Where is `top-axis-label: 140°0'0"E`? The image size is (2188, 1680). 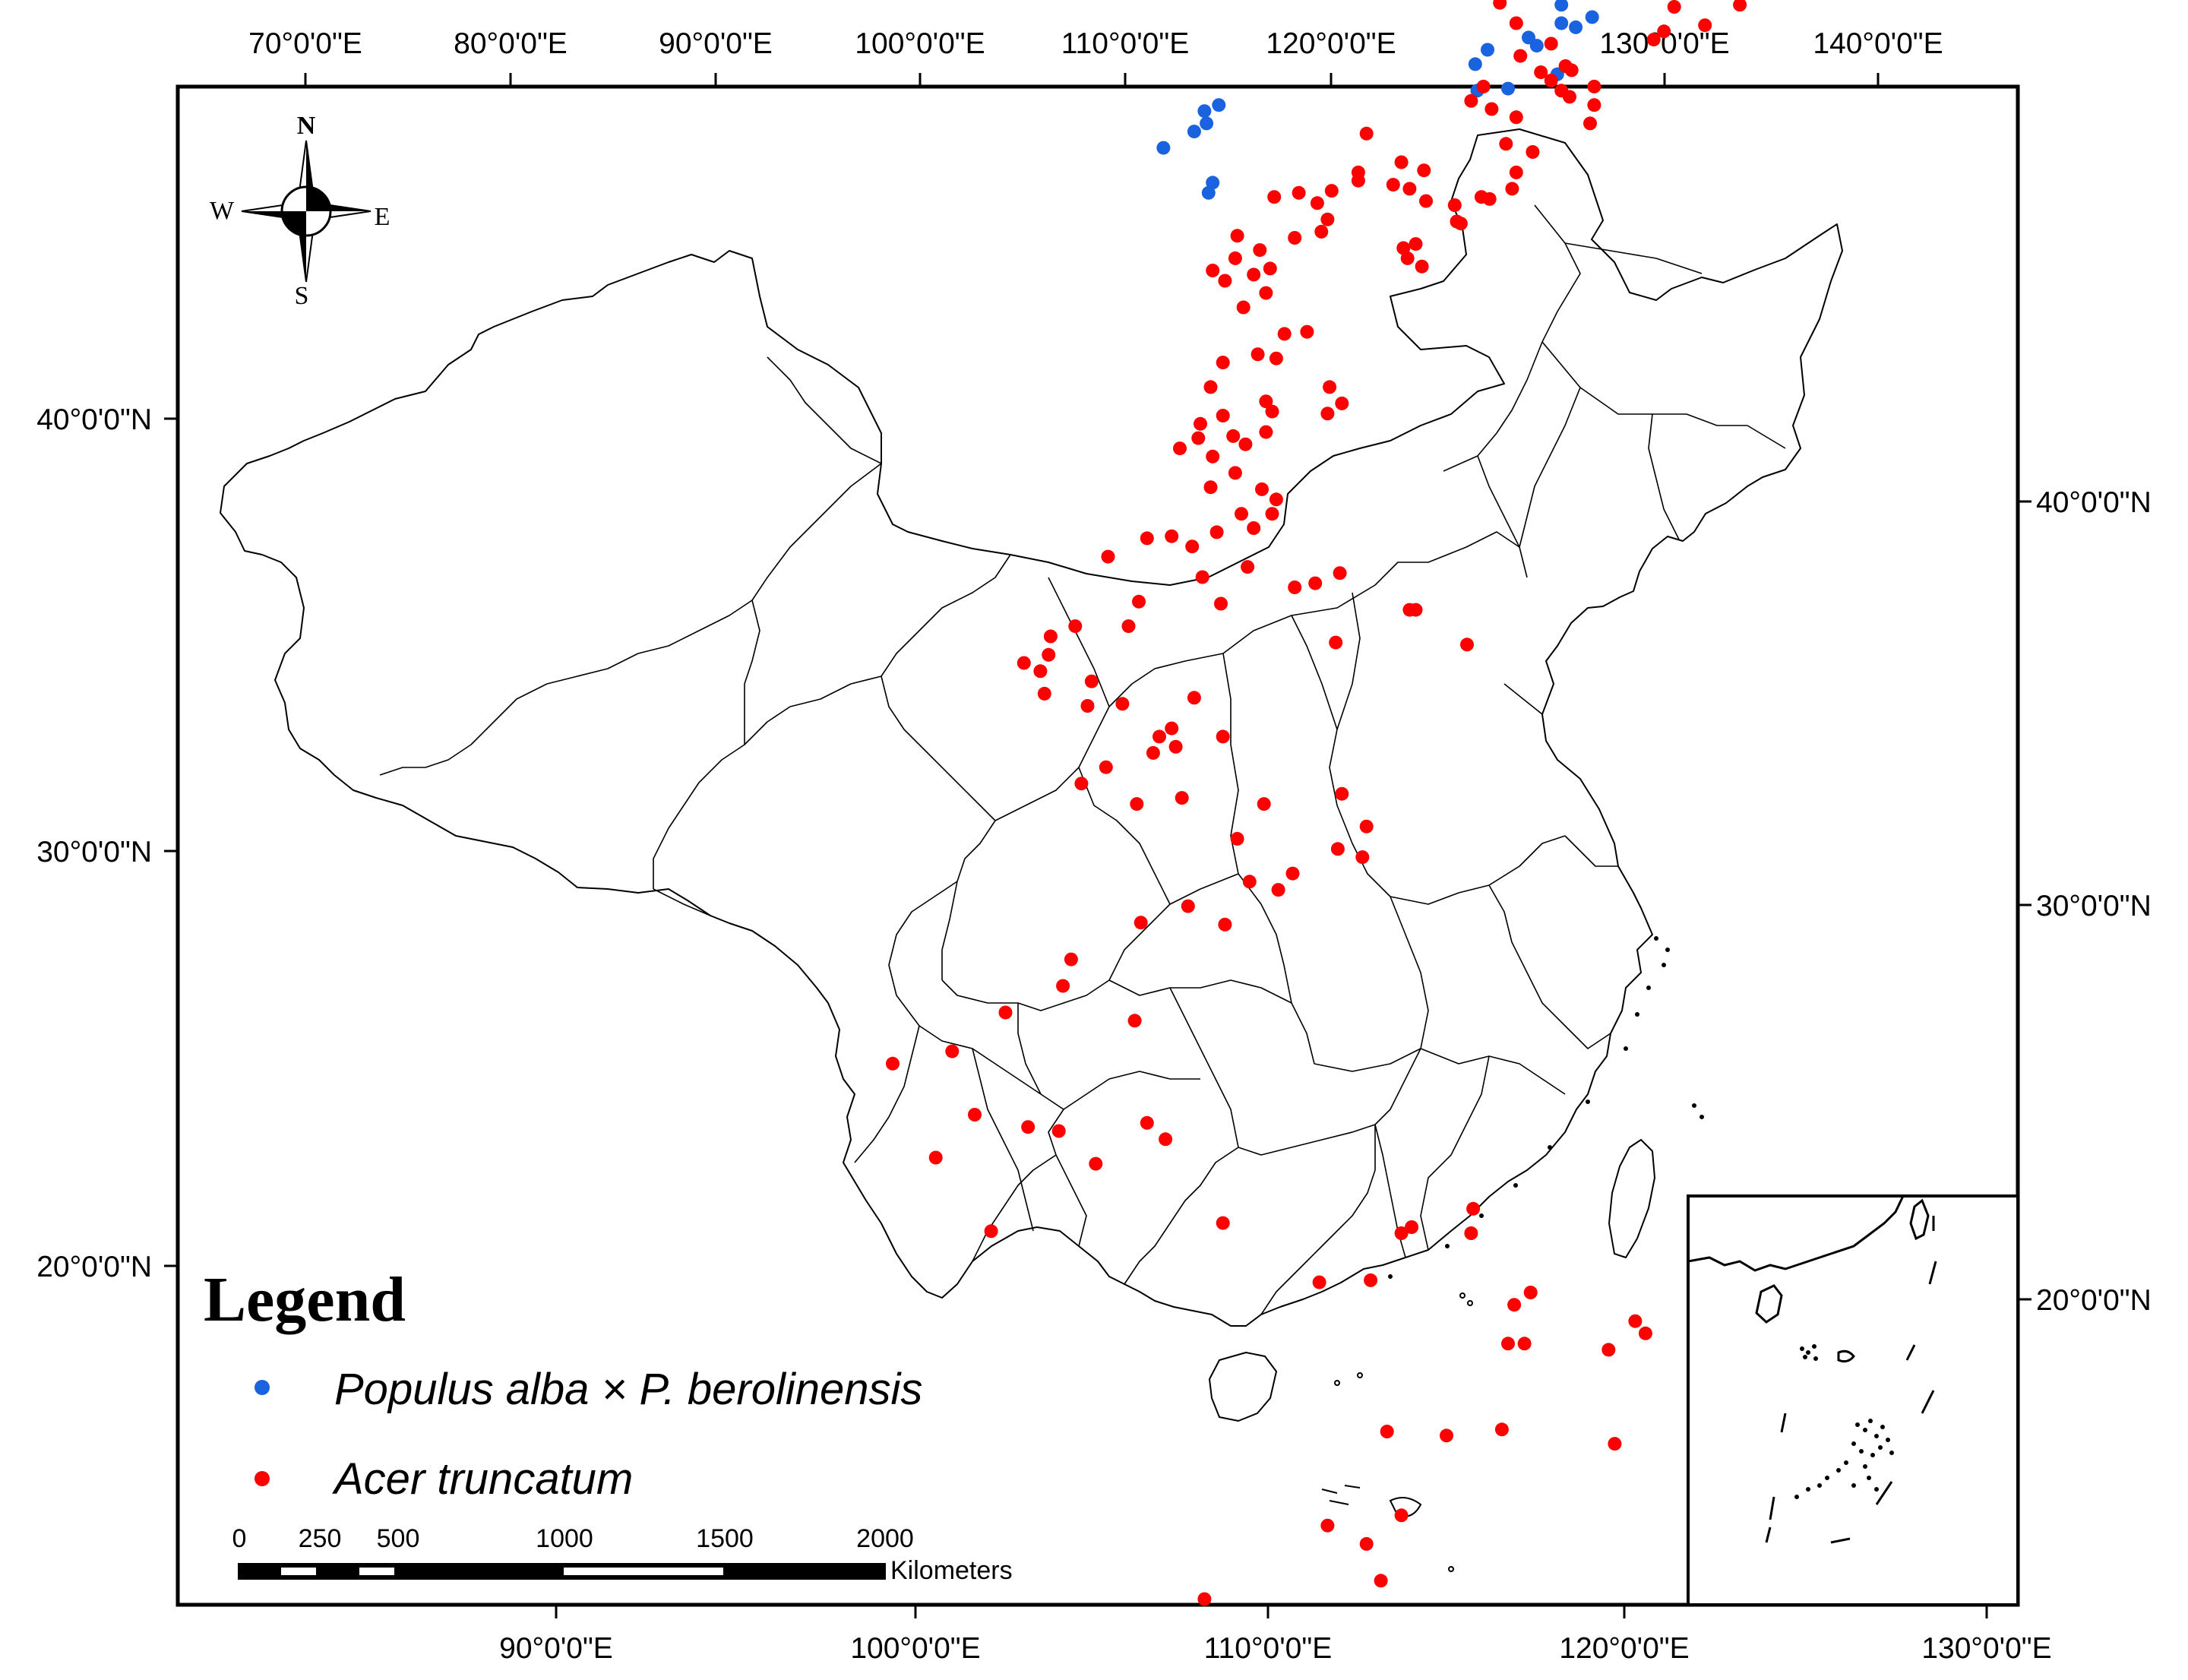 top-axis-label: 140°0'0"E is located at coordinates (1878, 43).